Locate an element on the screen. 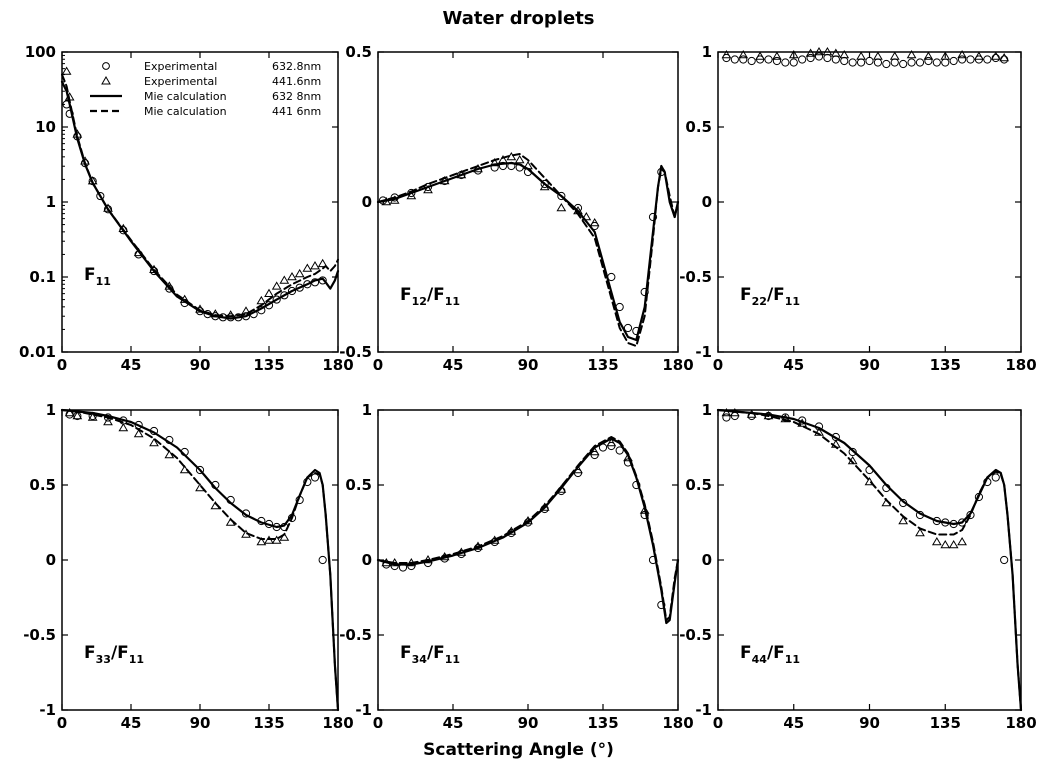 The width and height of the screenshot is (1037, 772). legend-label: Mie calculation is located at coordinates (185, 111).